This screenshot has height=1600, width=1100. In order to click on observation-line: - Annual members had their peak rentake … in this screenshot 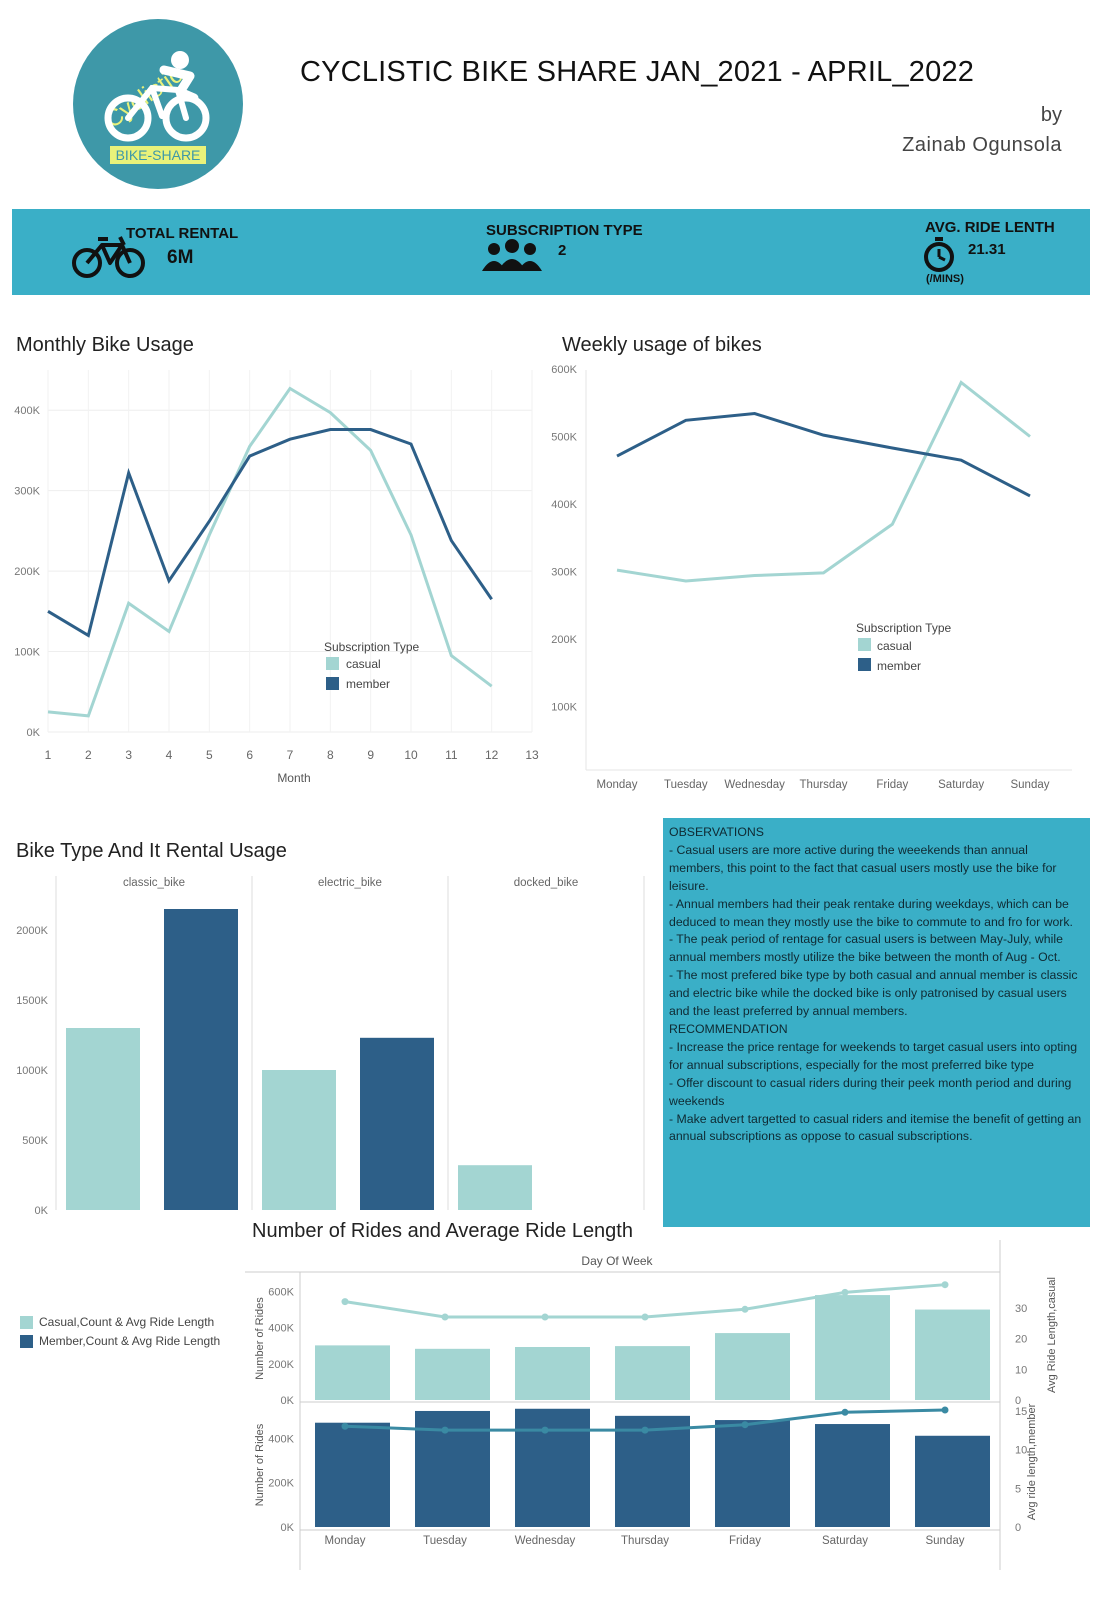, I will do `click(871, 912)`.